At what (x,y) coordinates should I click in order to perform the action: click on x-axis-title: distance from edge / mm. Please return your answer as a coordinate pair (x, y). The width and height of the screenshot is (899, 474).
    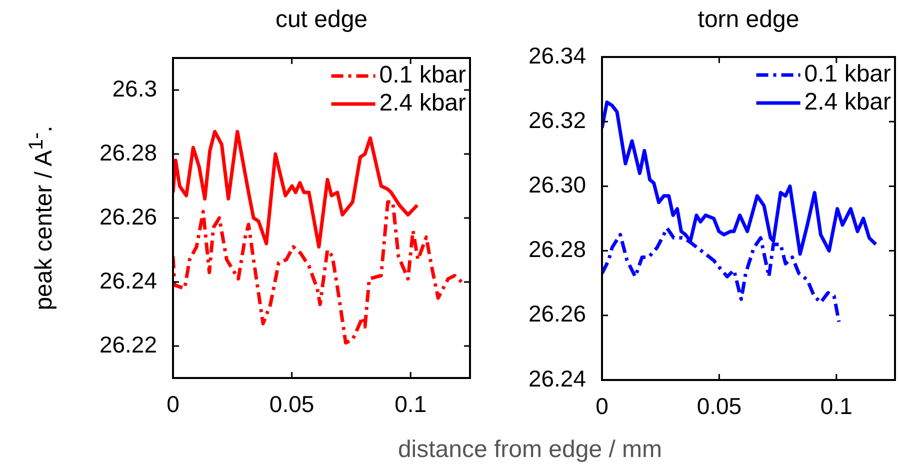
    Looking at the image, I should click on (530, 450).